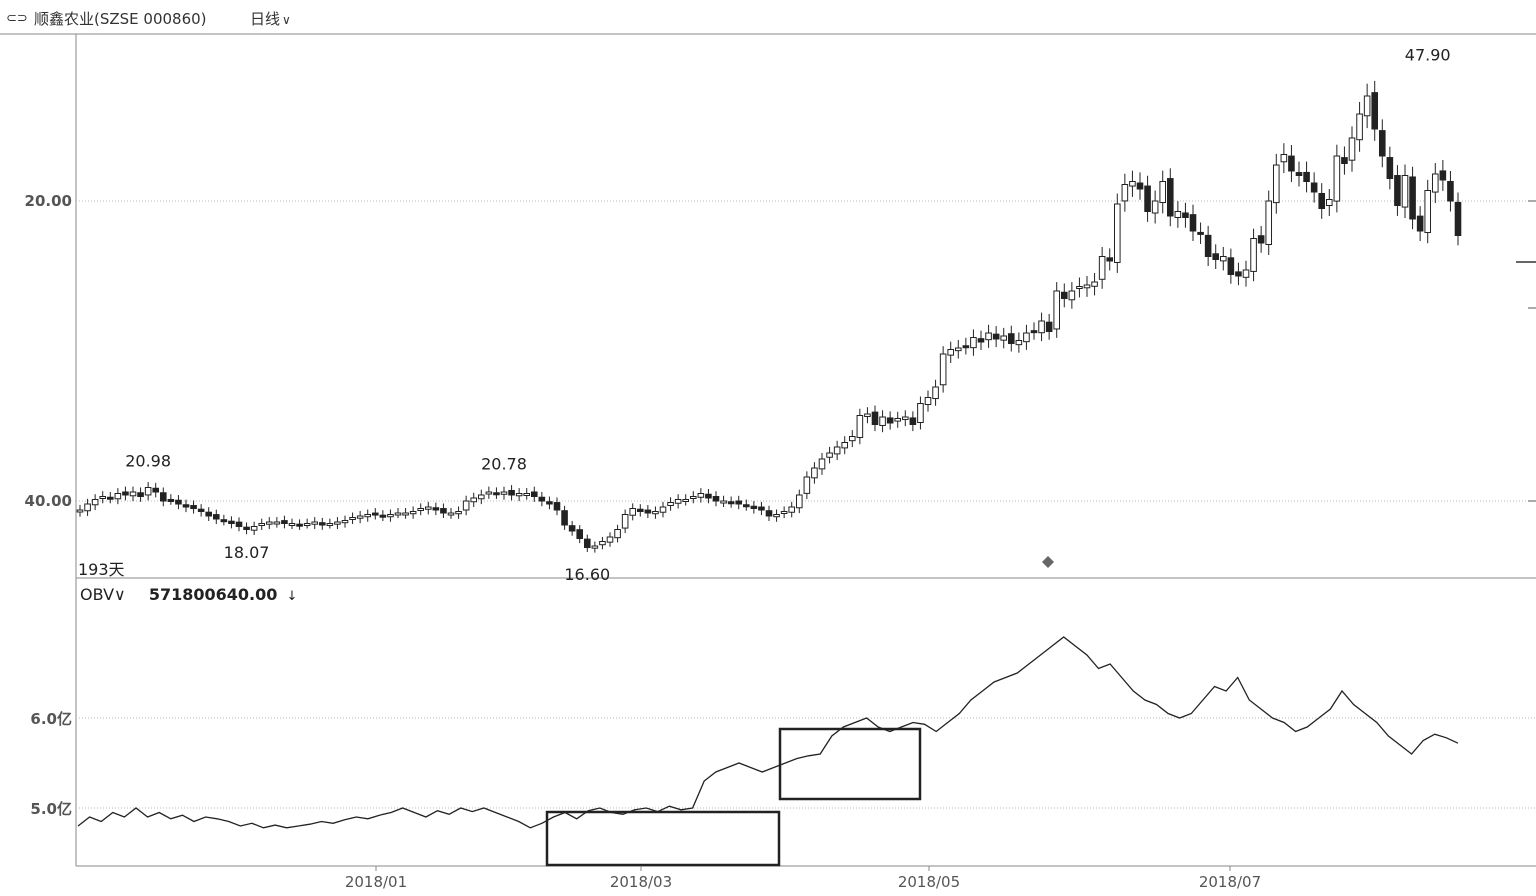  I want to click on link-icon: ⊂⊃, so click(17, 18).